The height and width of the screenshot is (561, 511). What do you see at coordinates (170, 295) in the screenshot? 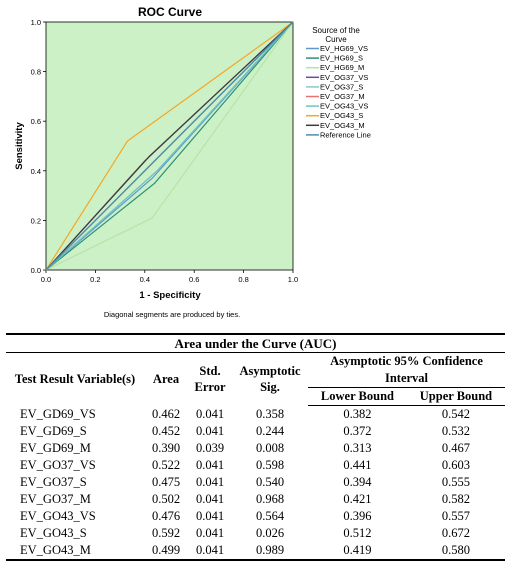
I see `x-axis-title: 1 - Specificity` at bounding box center [170, 295].